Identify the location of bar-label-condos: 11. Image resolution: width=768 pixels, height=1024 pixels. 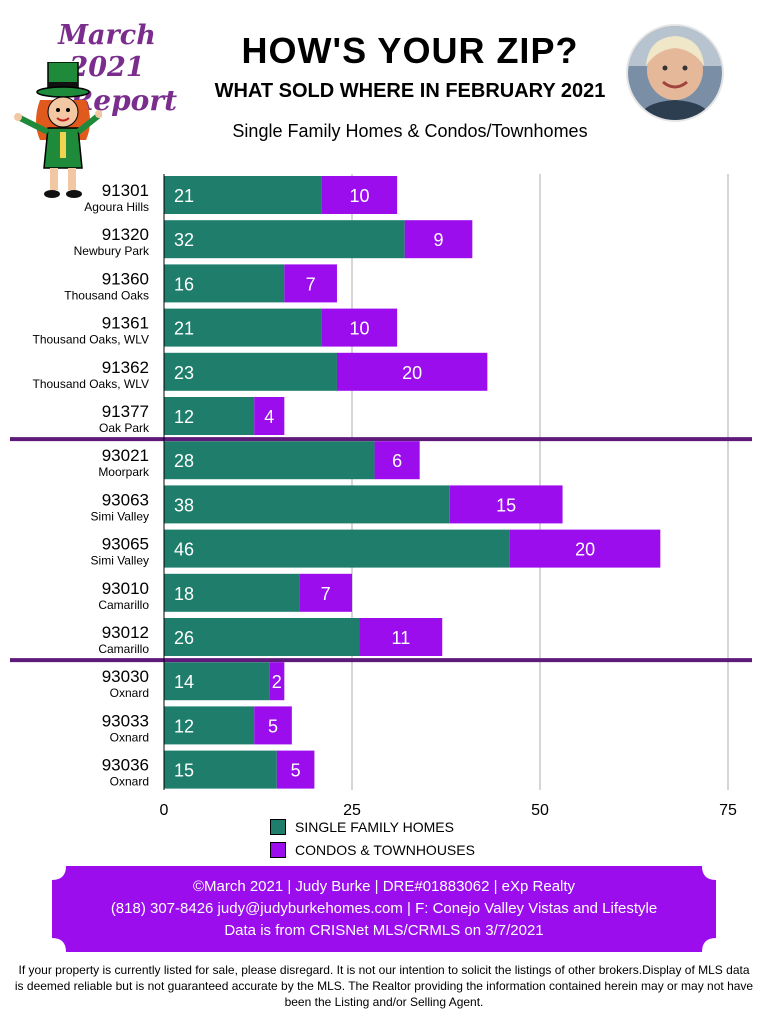
(401, 638).